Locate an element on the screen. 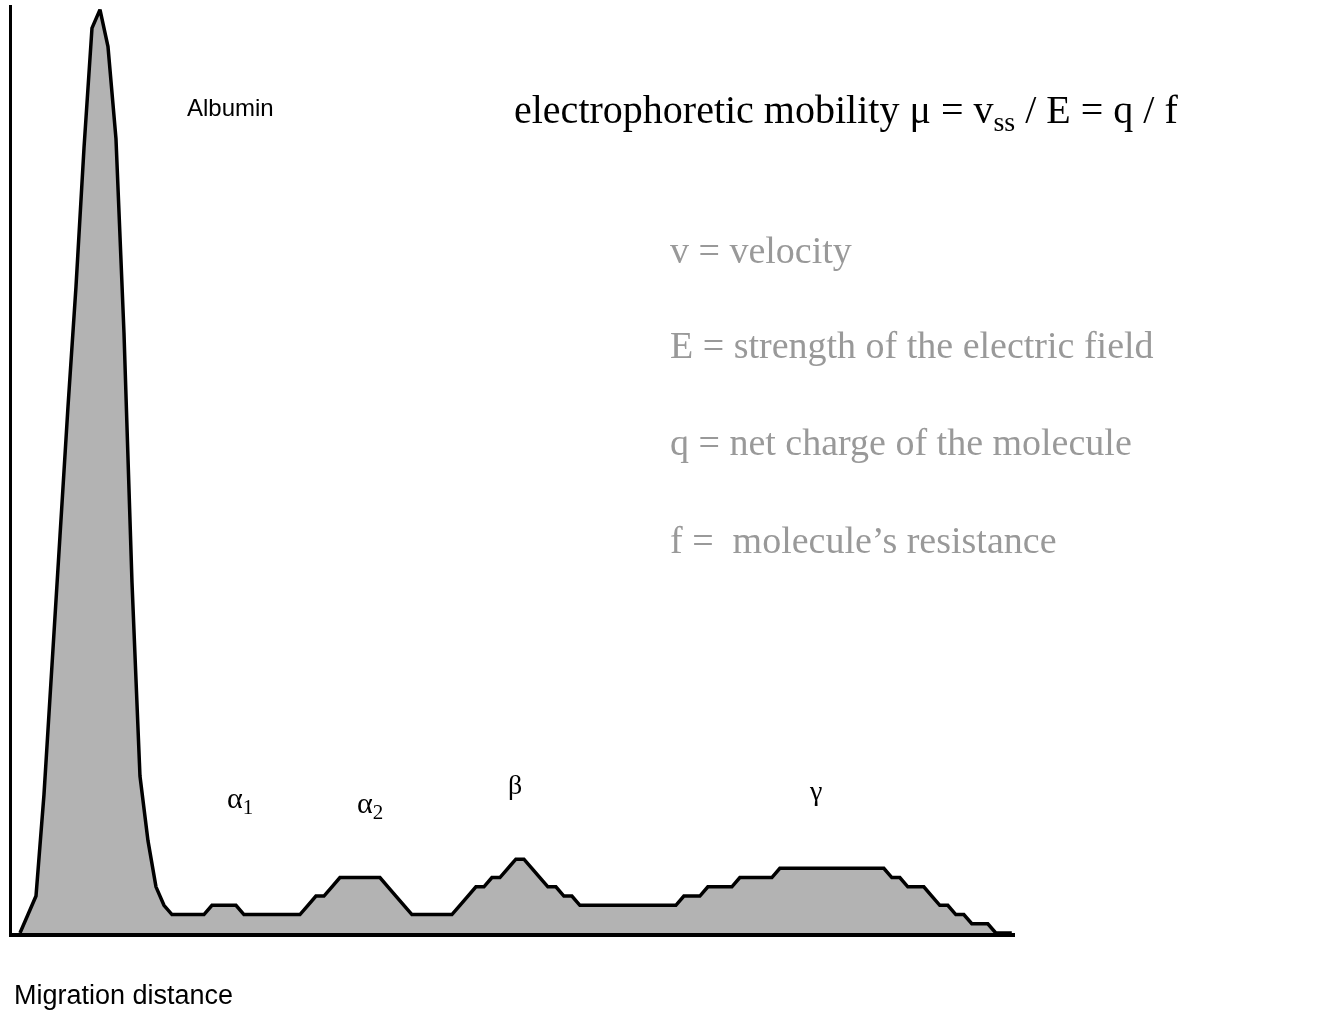 Image resolution: width=1317 pixels, height=1014 pixels. annotation: α$_{2}$ is located at coordinates (370, 805).